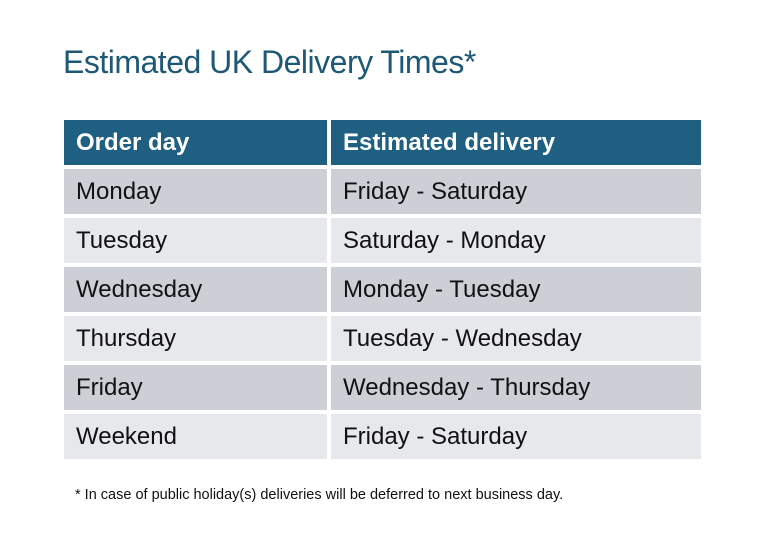 This screenshot has height=555, width=769. What do you see at coordinates (269, 62) in the screenshot?
I see `page-title: Estimated UK Delivery Times*` at bounding box center [269, 62].